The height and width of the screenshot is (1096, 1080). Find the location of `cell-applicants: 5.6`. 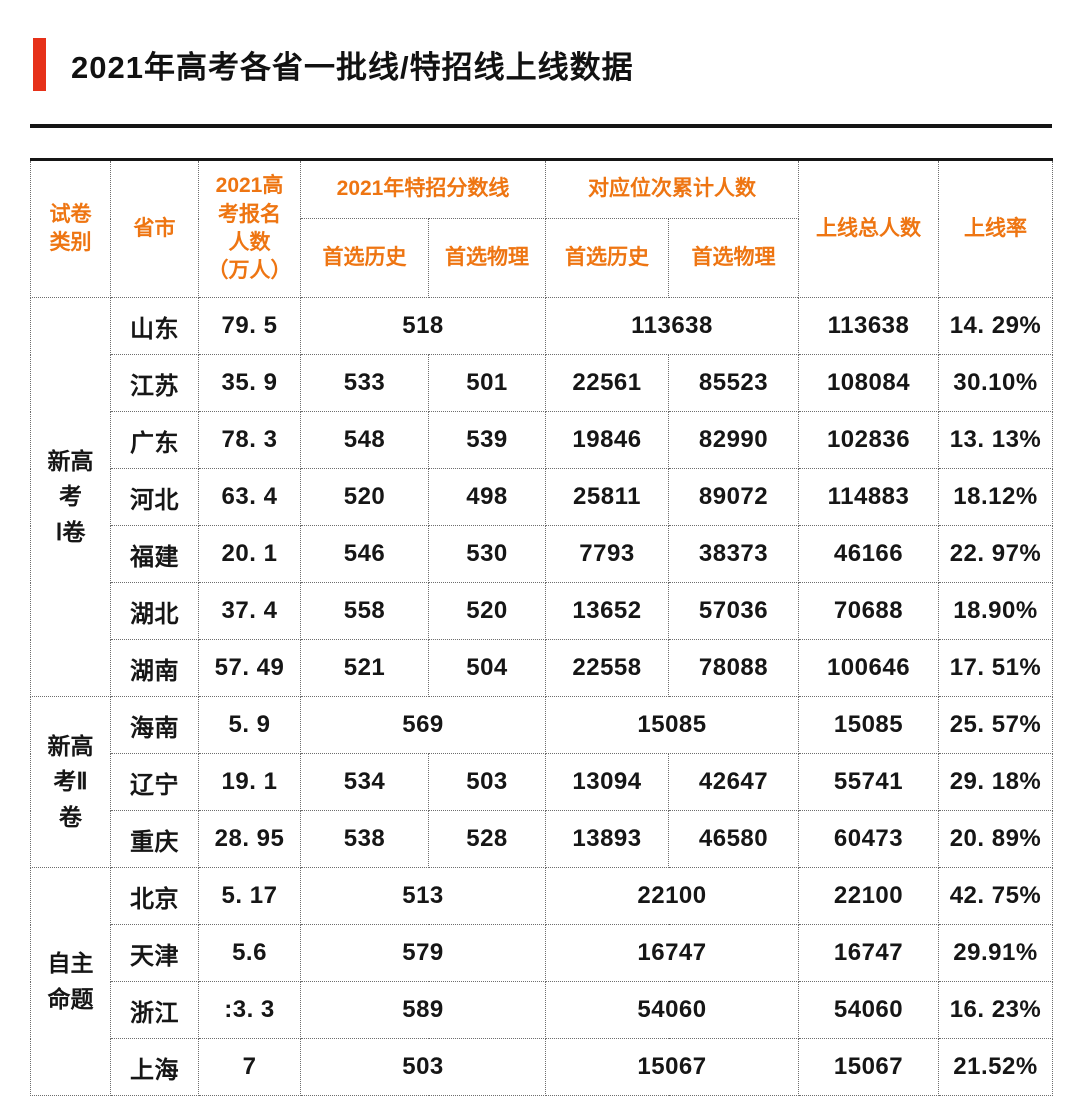

cell-applicants: 5.6 is located at coordinates (249, 953).